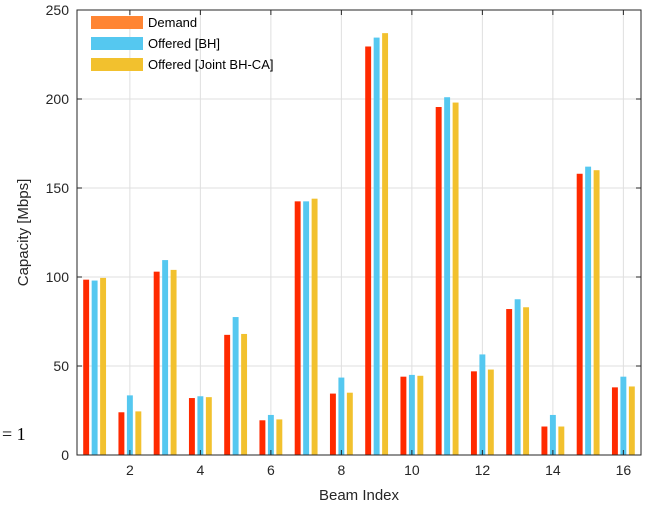 This screenshot has height=515, width=656. What do you see at coordinates (412, 470) in the screenshot?
I see `x-tick-label: 10` at bounding box center [412, 470].